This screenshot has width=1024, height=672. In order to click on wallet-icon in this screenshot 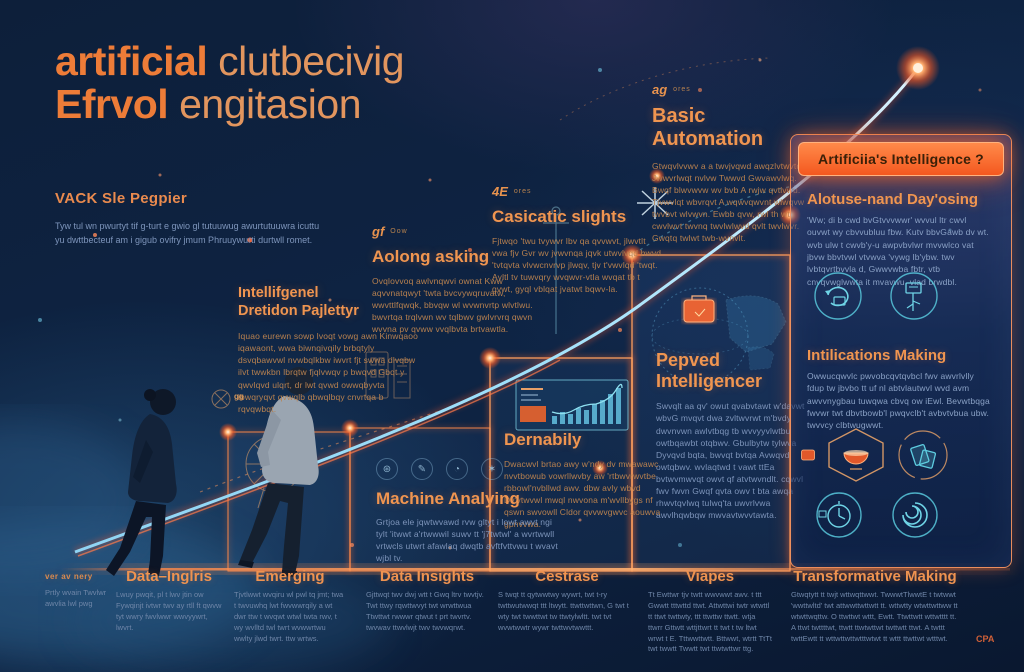, I will do `click(808, 455)`.